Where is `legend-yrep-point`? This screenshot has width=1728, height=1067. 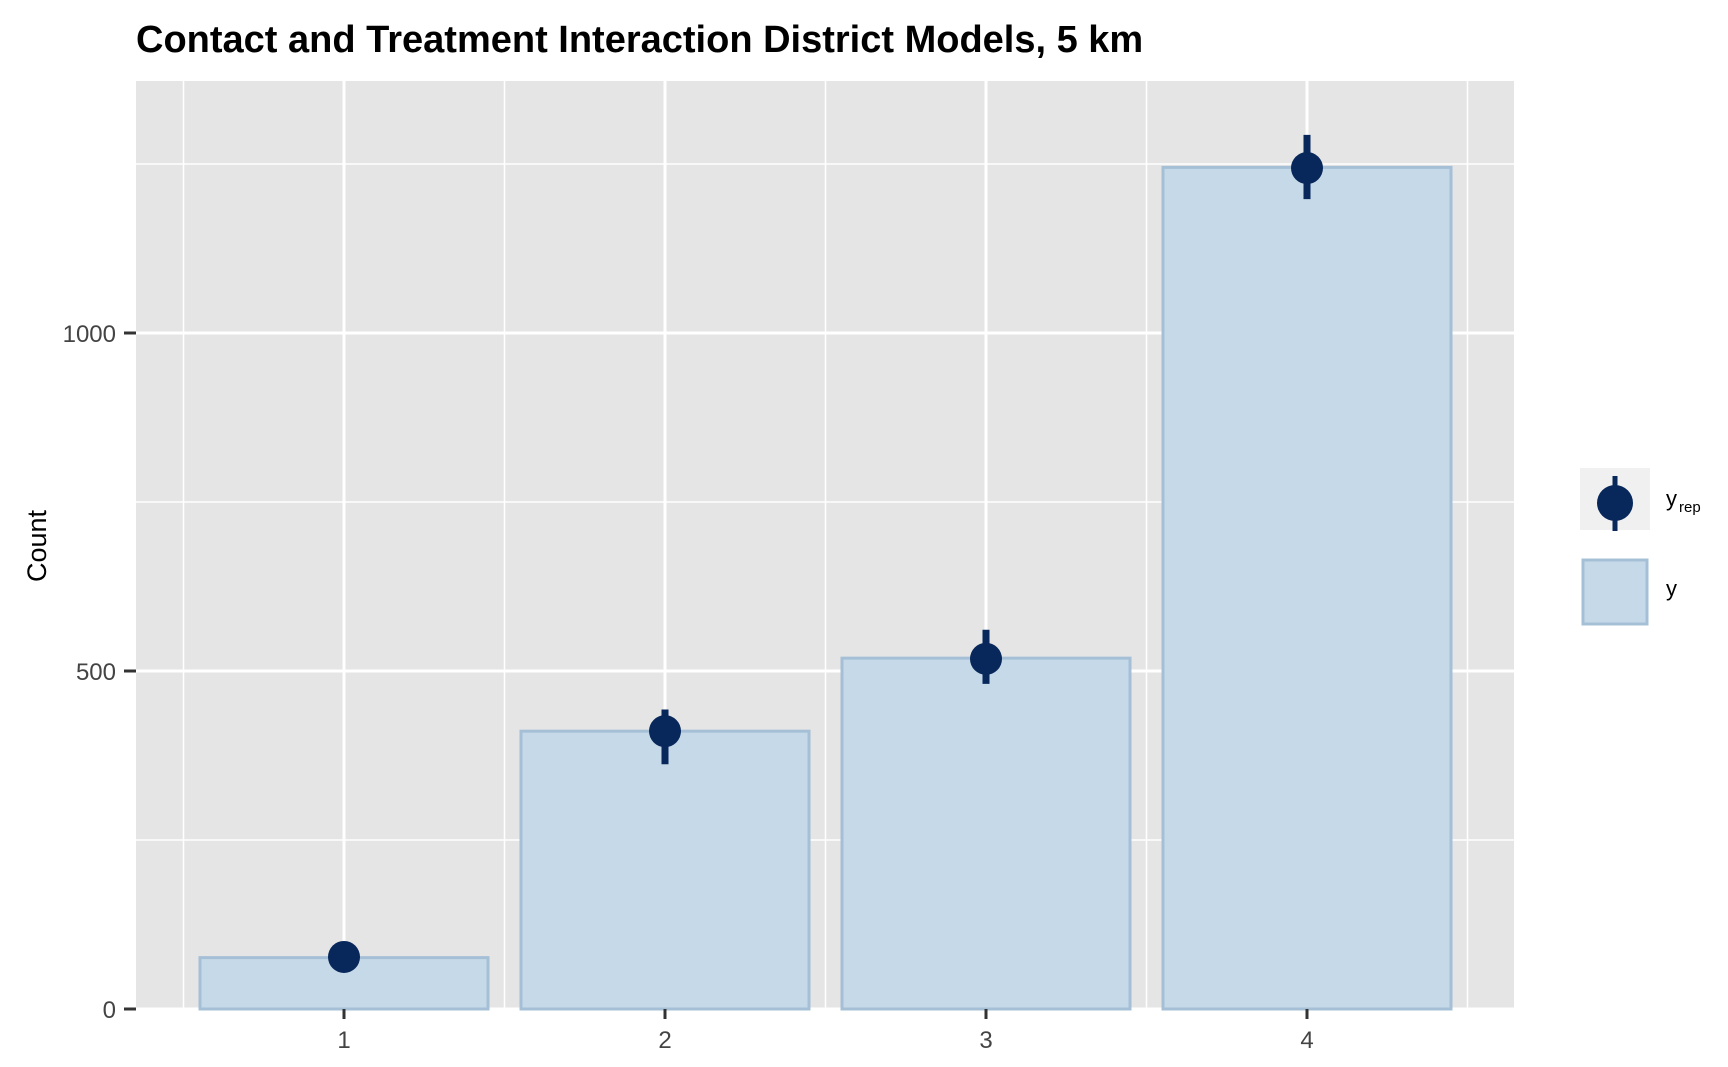 legend-yrep-point is located at coordinates (1615, 503).